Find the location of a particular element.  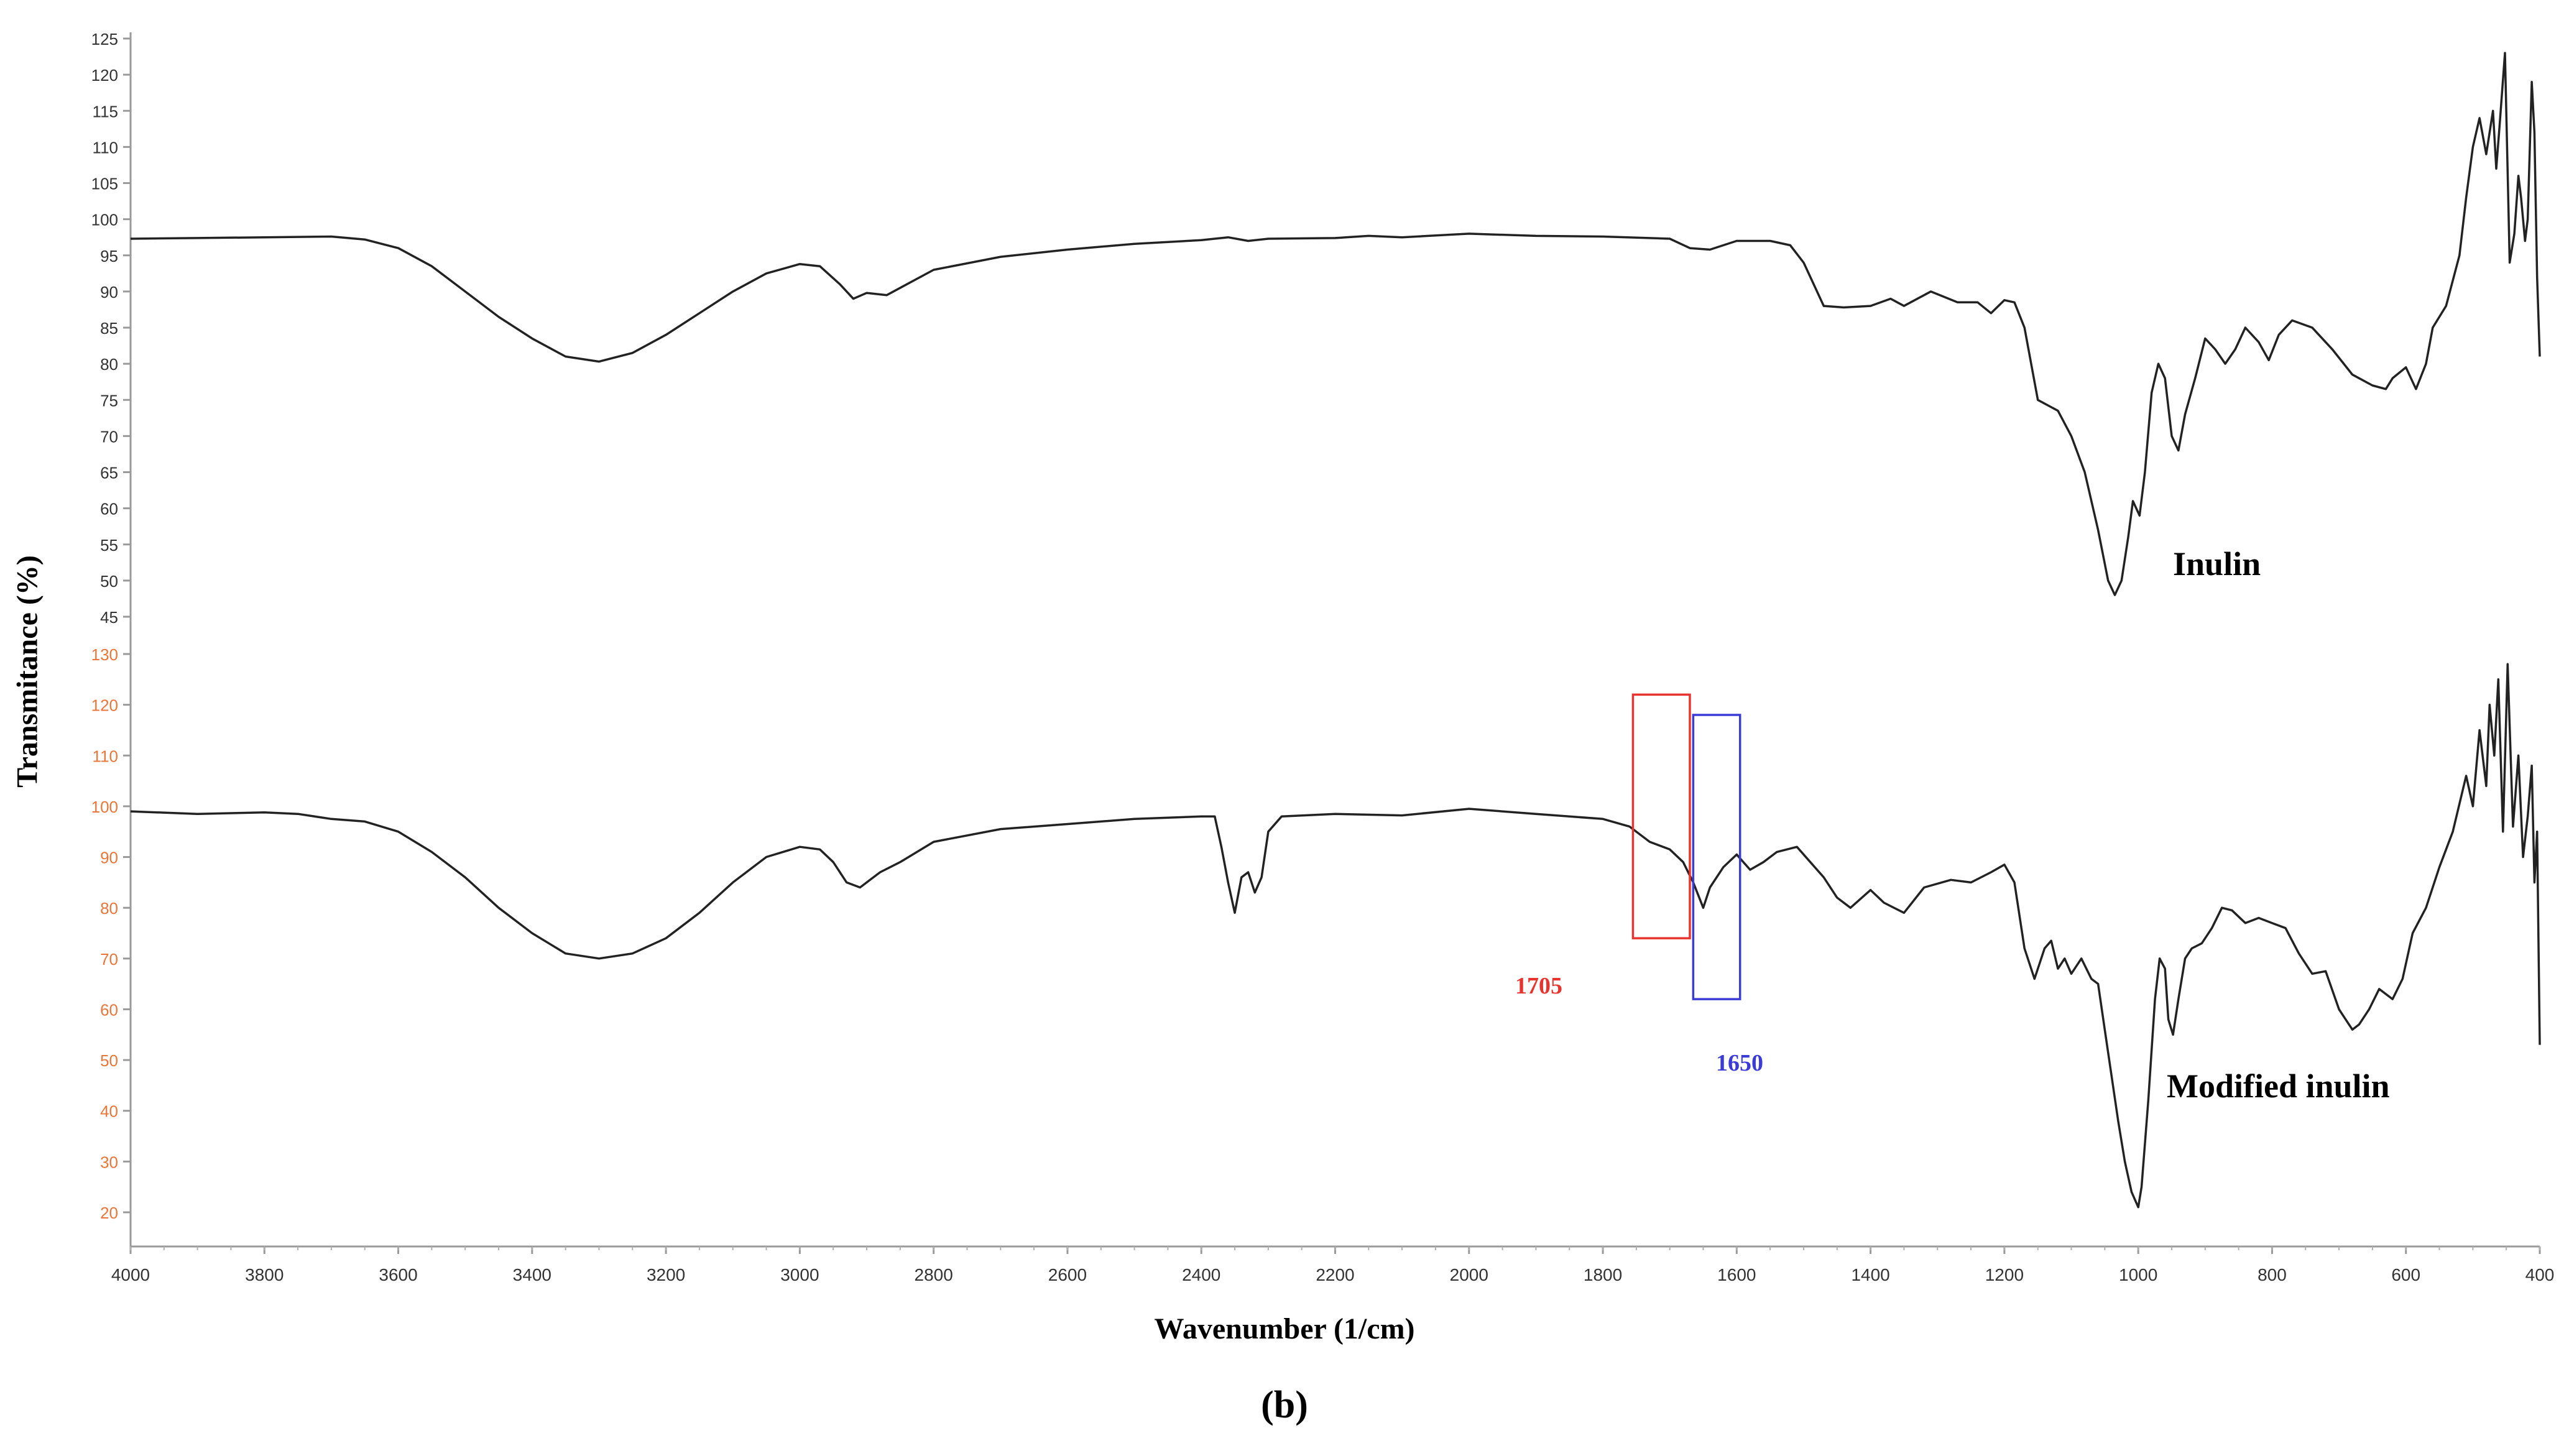

x-tick-label: 3200 is located at coordinates (666, 1274).